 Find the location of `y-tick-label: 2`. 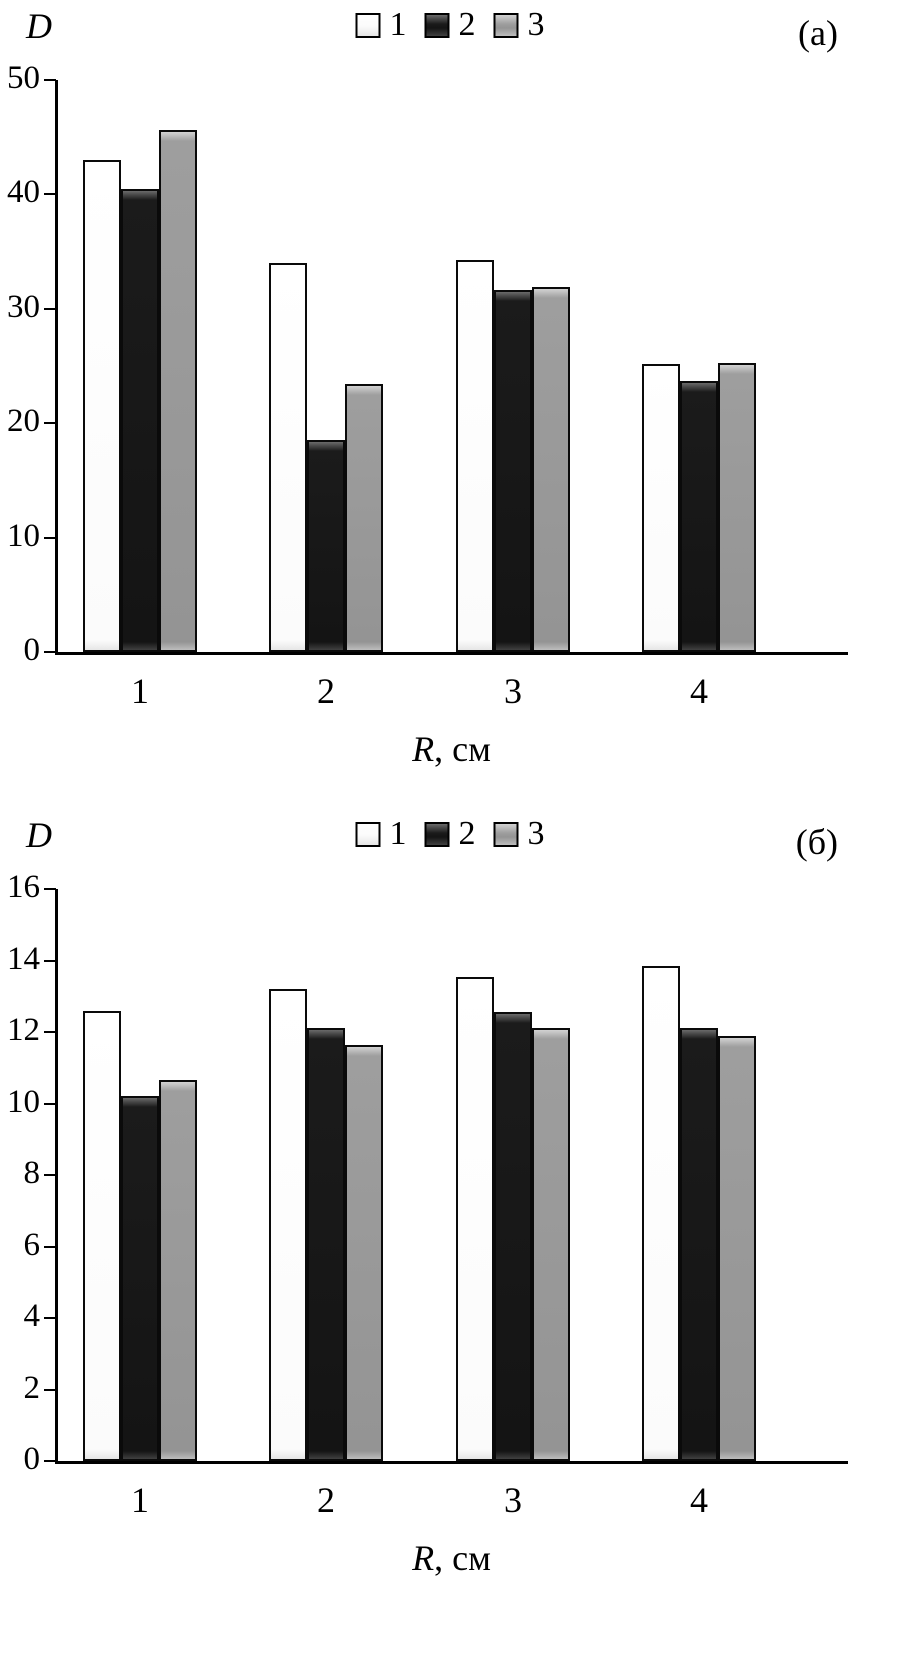

y-tick-label: 2 is located at coordinates (32, 1387).